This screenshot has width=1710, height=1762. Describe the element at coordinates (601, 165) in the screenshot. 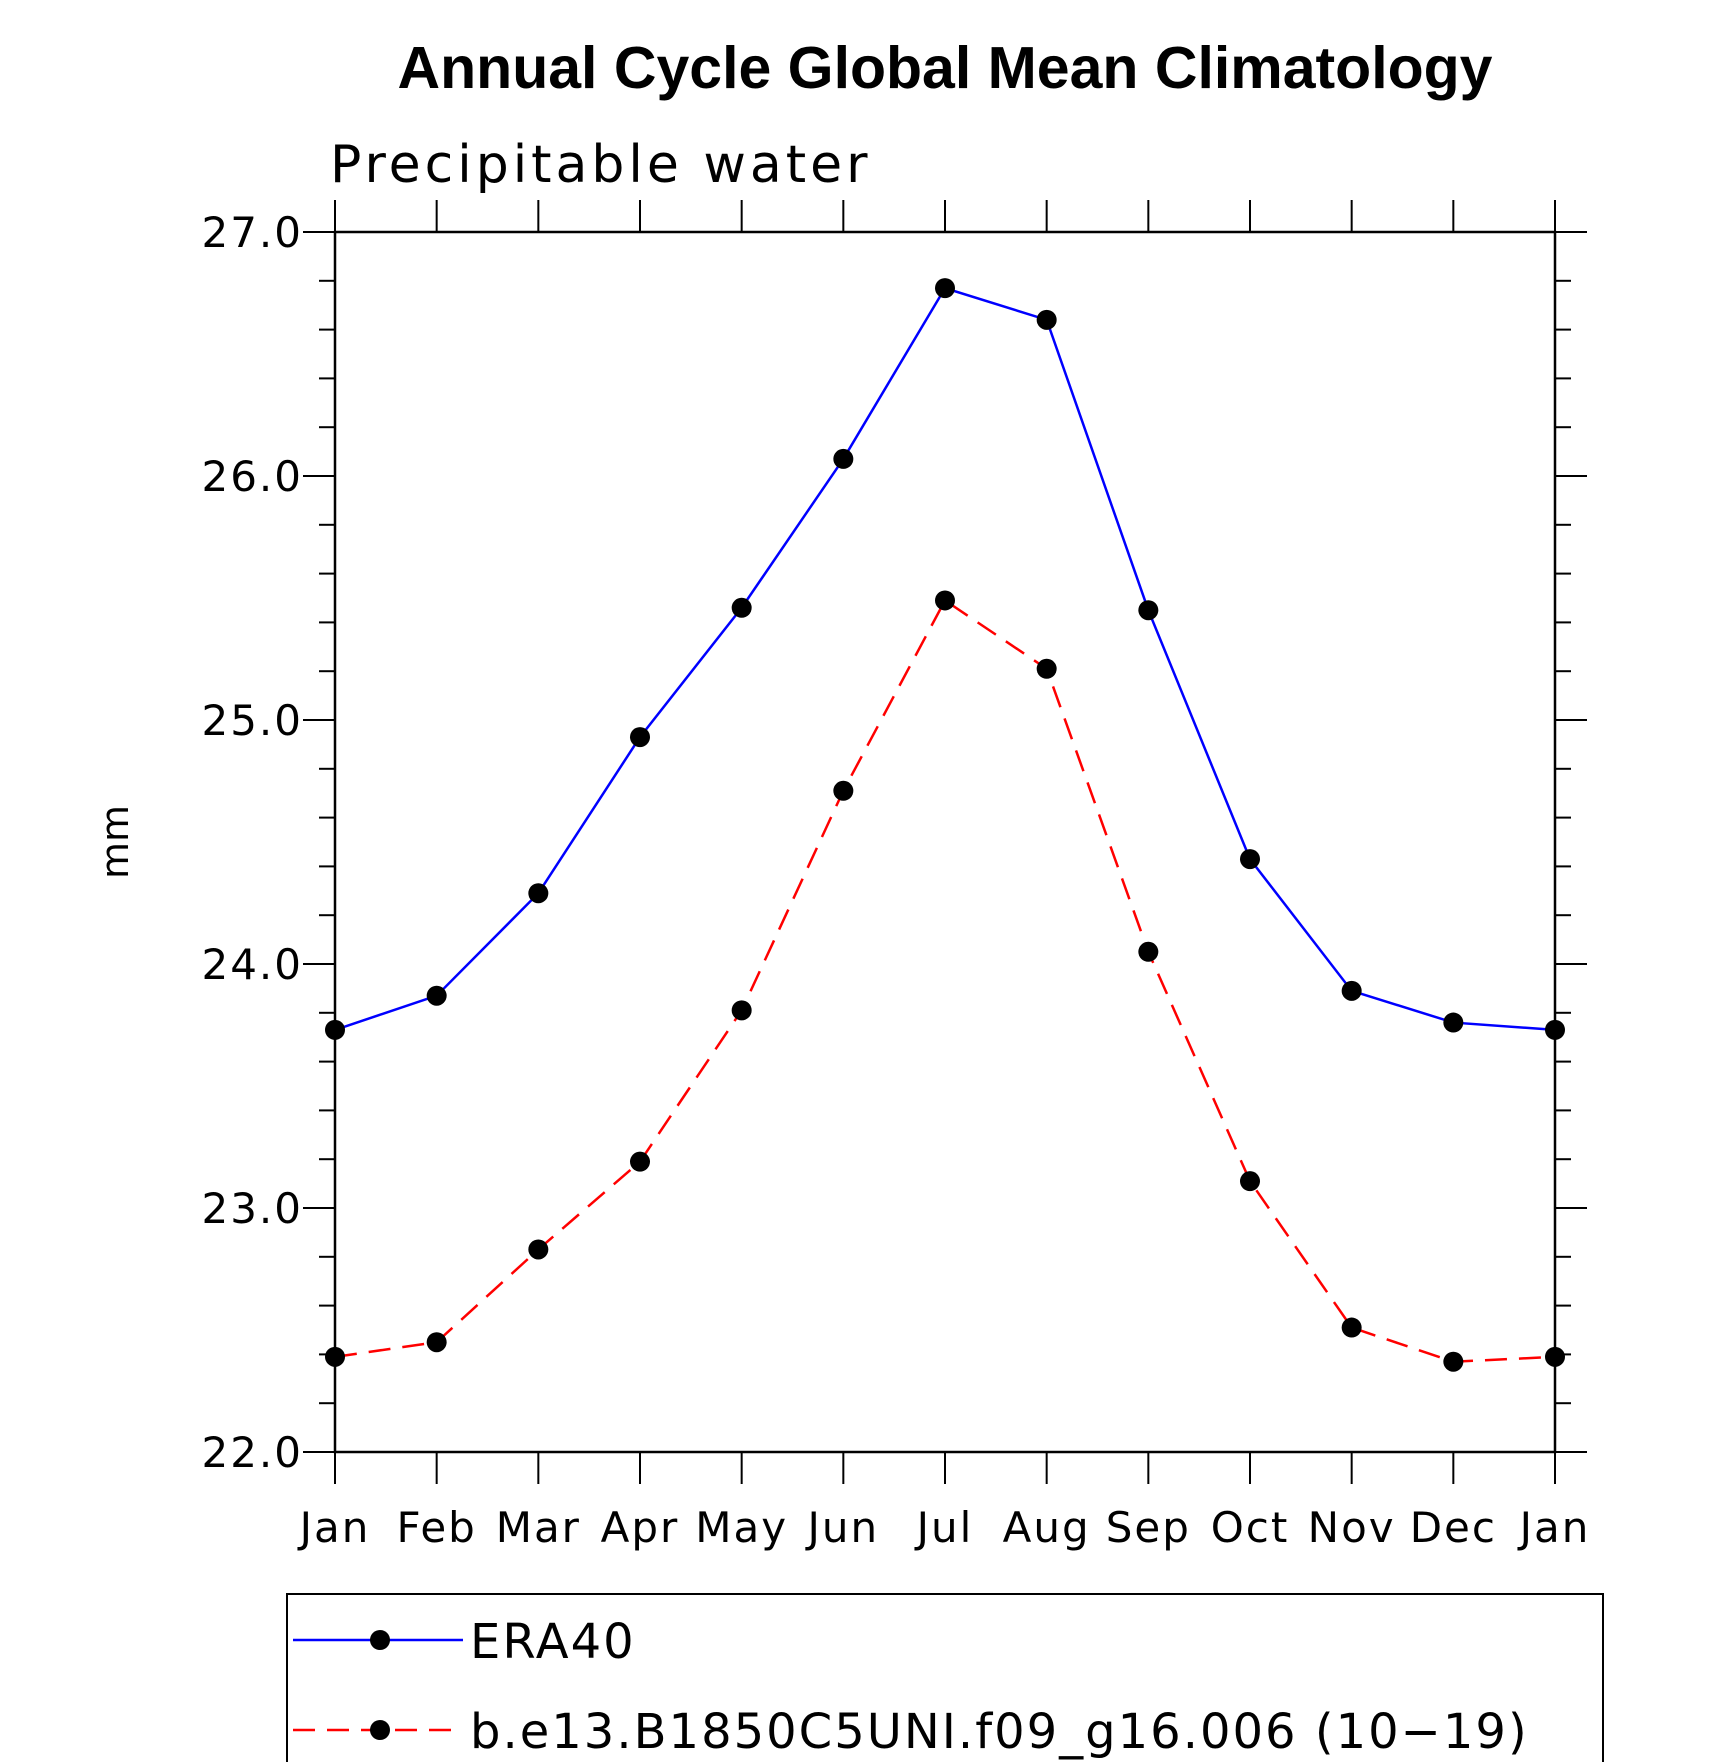

I see `chart-subtitle: Precipitable water` at that location.